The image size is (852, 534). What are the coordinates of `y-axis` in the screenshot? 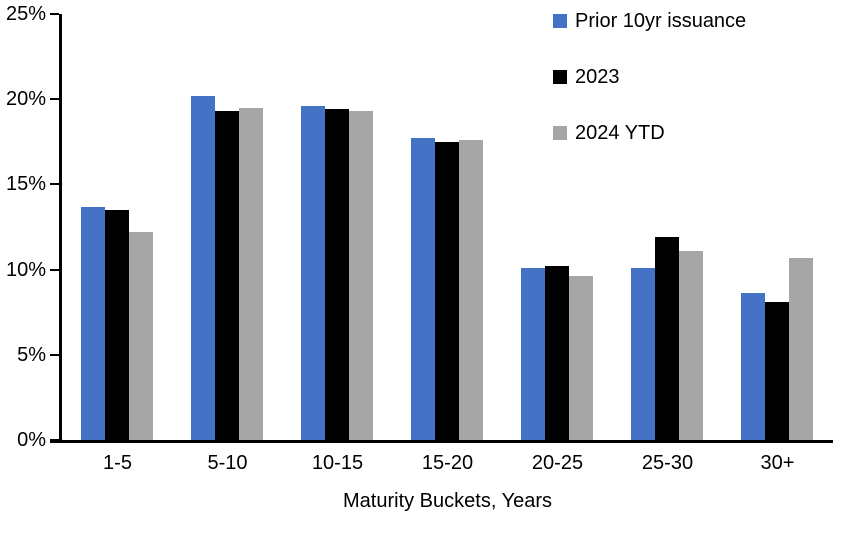 It's located at (60, 228).